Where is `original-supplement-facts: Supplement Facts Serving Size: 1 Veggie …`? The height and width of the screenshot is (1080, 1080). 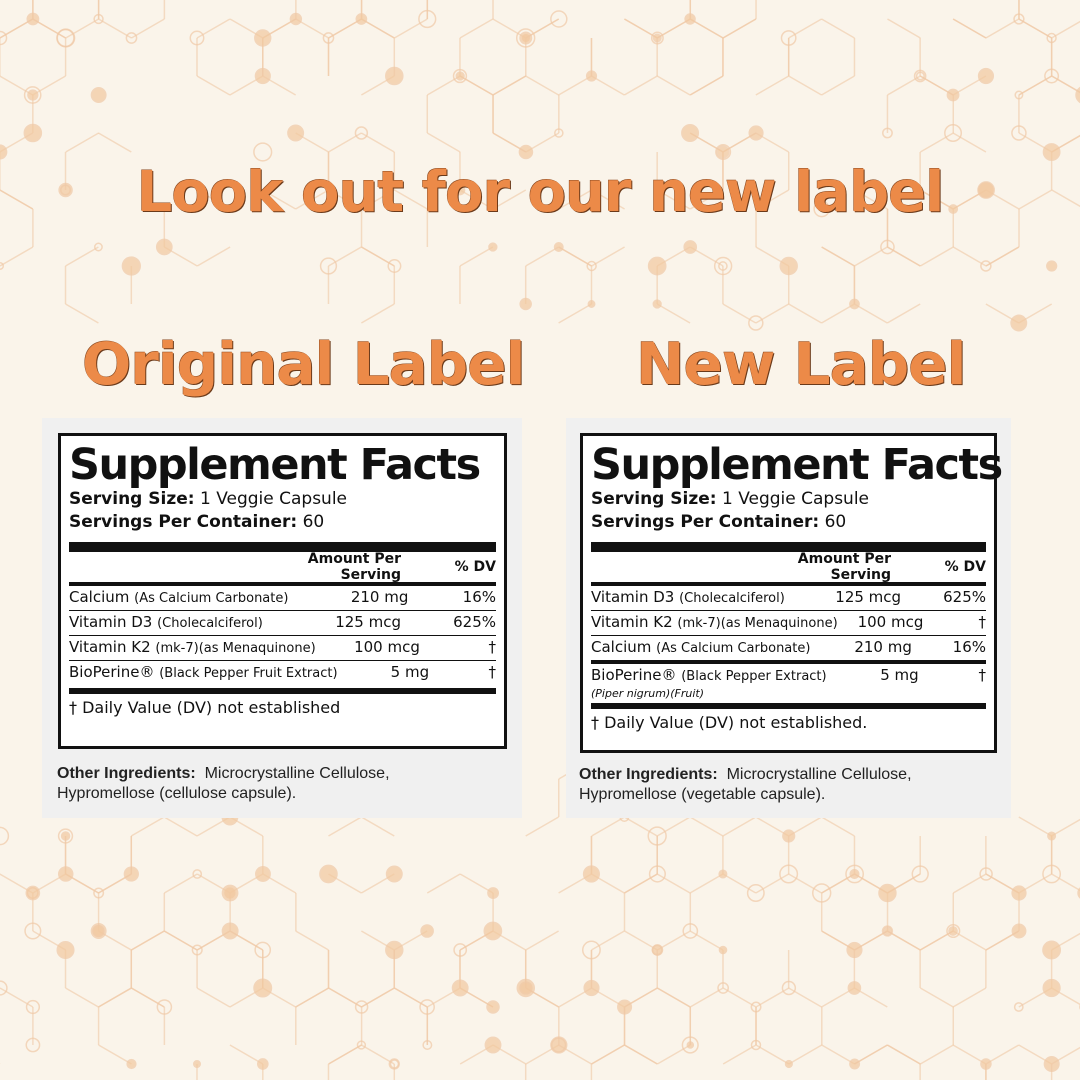 original-supplement-facts: Supplement Facts Serving Size: 1 Veggie … is located at coordinates (282, 591).